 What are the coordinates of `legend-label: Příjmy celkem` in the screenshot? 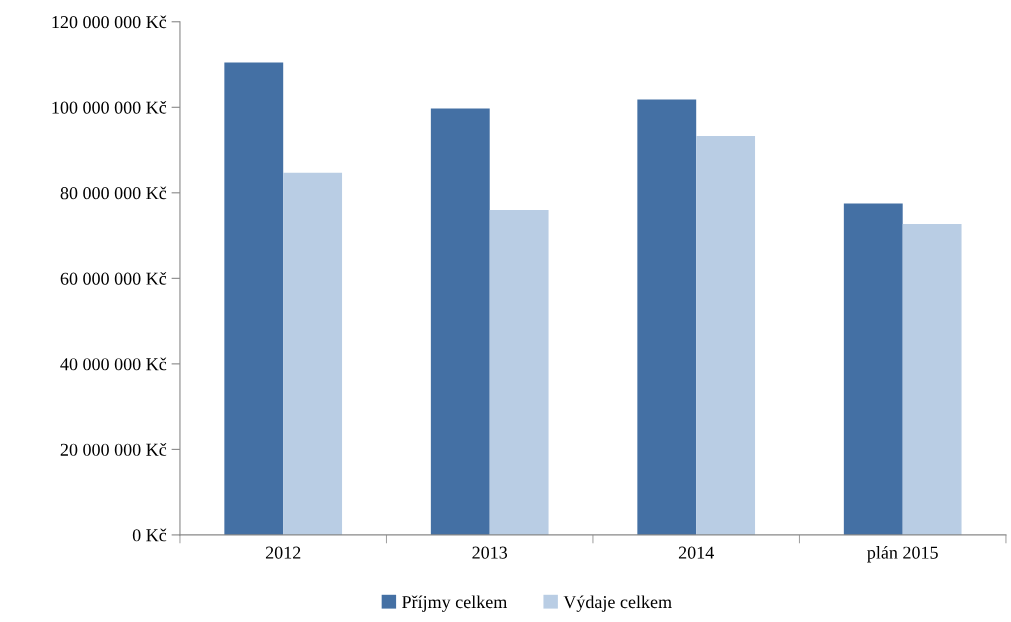 It's located at (455, 603).